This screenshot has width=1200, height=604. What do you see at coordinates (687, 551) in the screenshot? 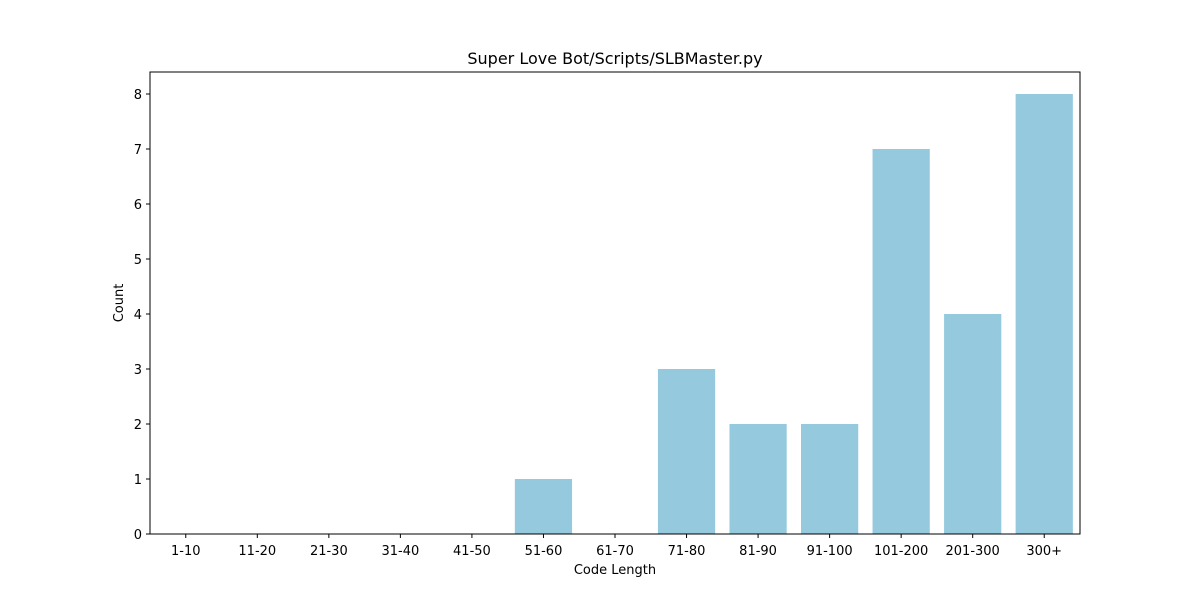
I see `x-tick-label: 71-80` at bounding box center [687, 551].